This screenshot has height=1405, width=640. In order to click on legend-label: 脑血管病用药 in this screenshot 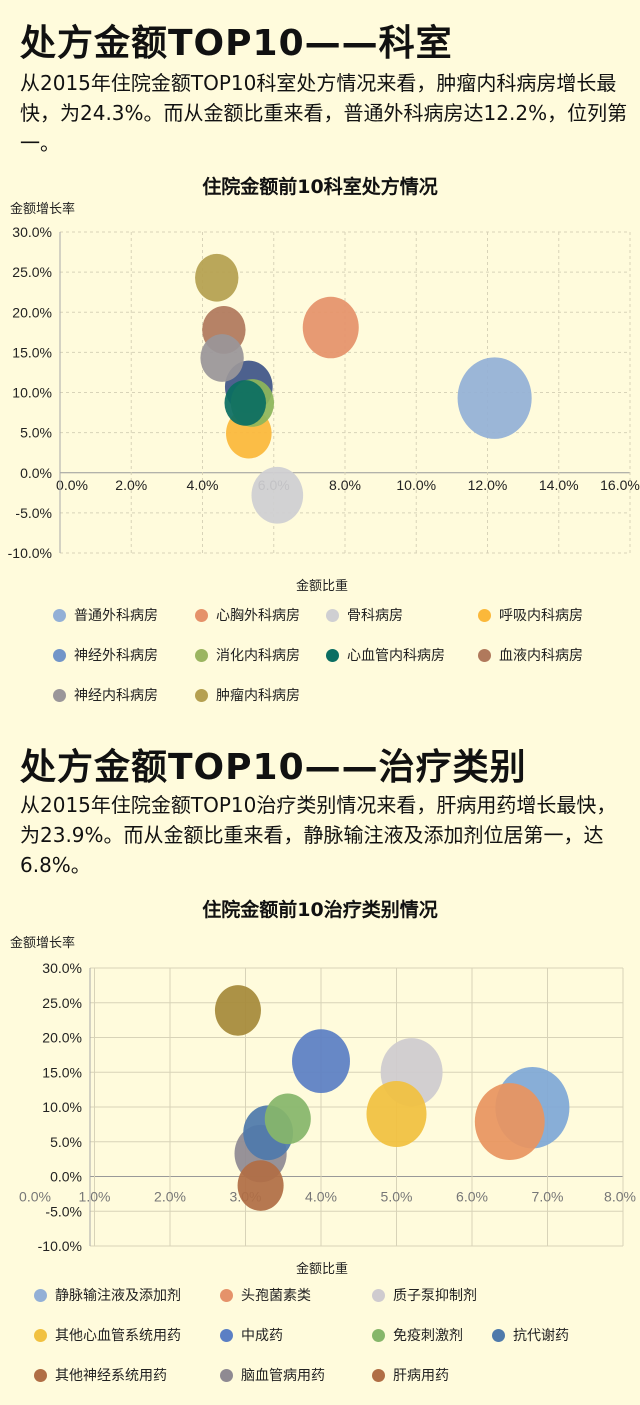, I will do `click(283, 1376)`.